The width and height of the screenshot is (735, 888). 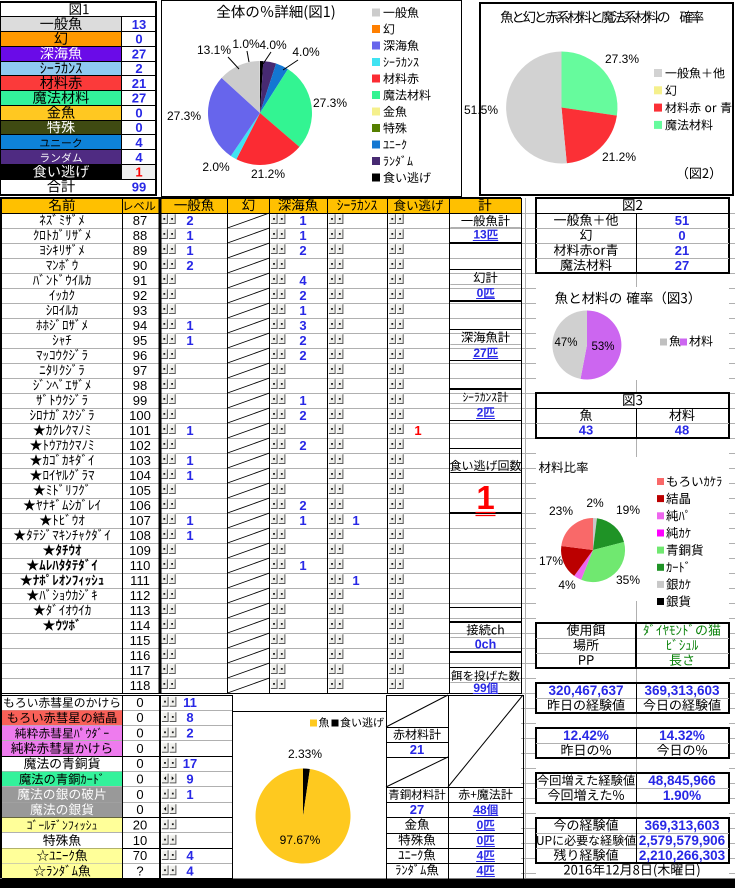 I want to click on svg-text: 11, so click(x=190, y=702).